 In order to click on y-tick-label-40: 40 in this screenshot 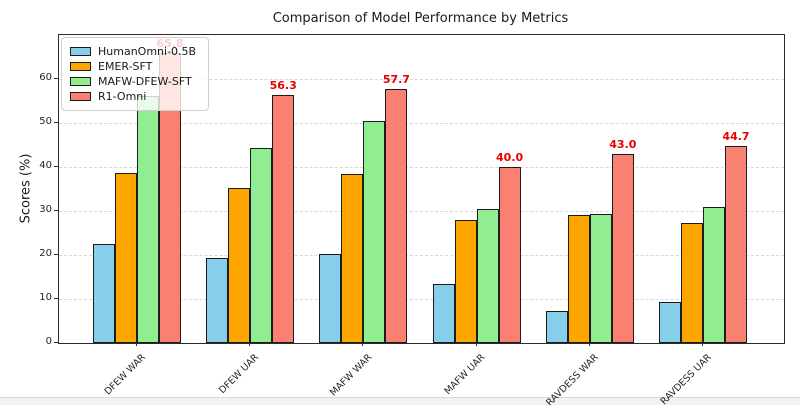, I will do `click(45, 165)`.